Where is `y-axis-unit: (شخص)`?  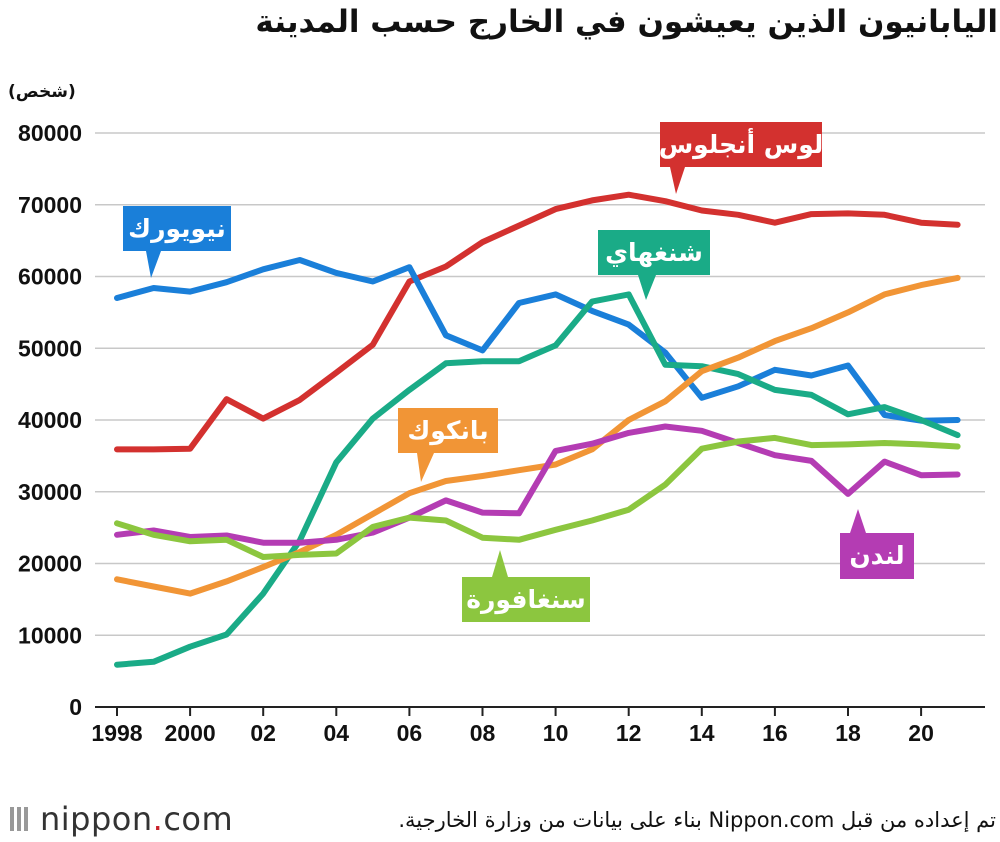
y-axis-unit: (شخص) is located at coordinates (42, 92).